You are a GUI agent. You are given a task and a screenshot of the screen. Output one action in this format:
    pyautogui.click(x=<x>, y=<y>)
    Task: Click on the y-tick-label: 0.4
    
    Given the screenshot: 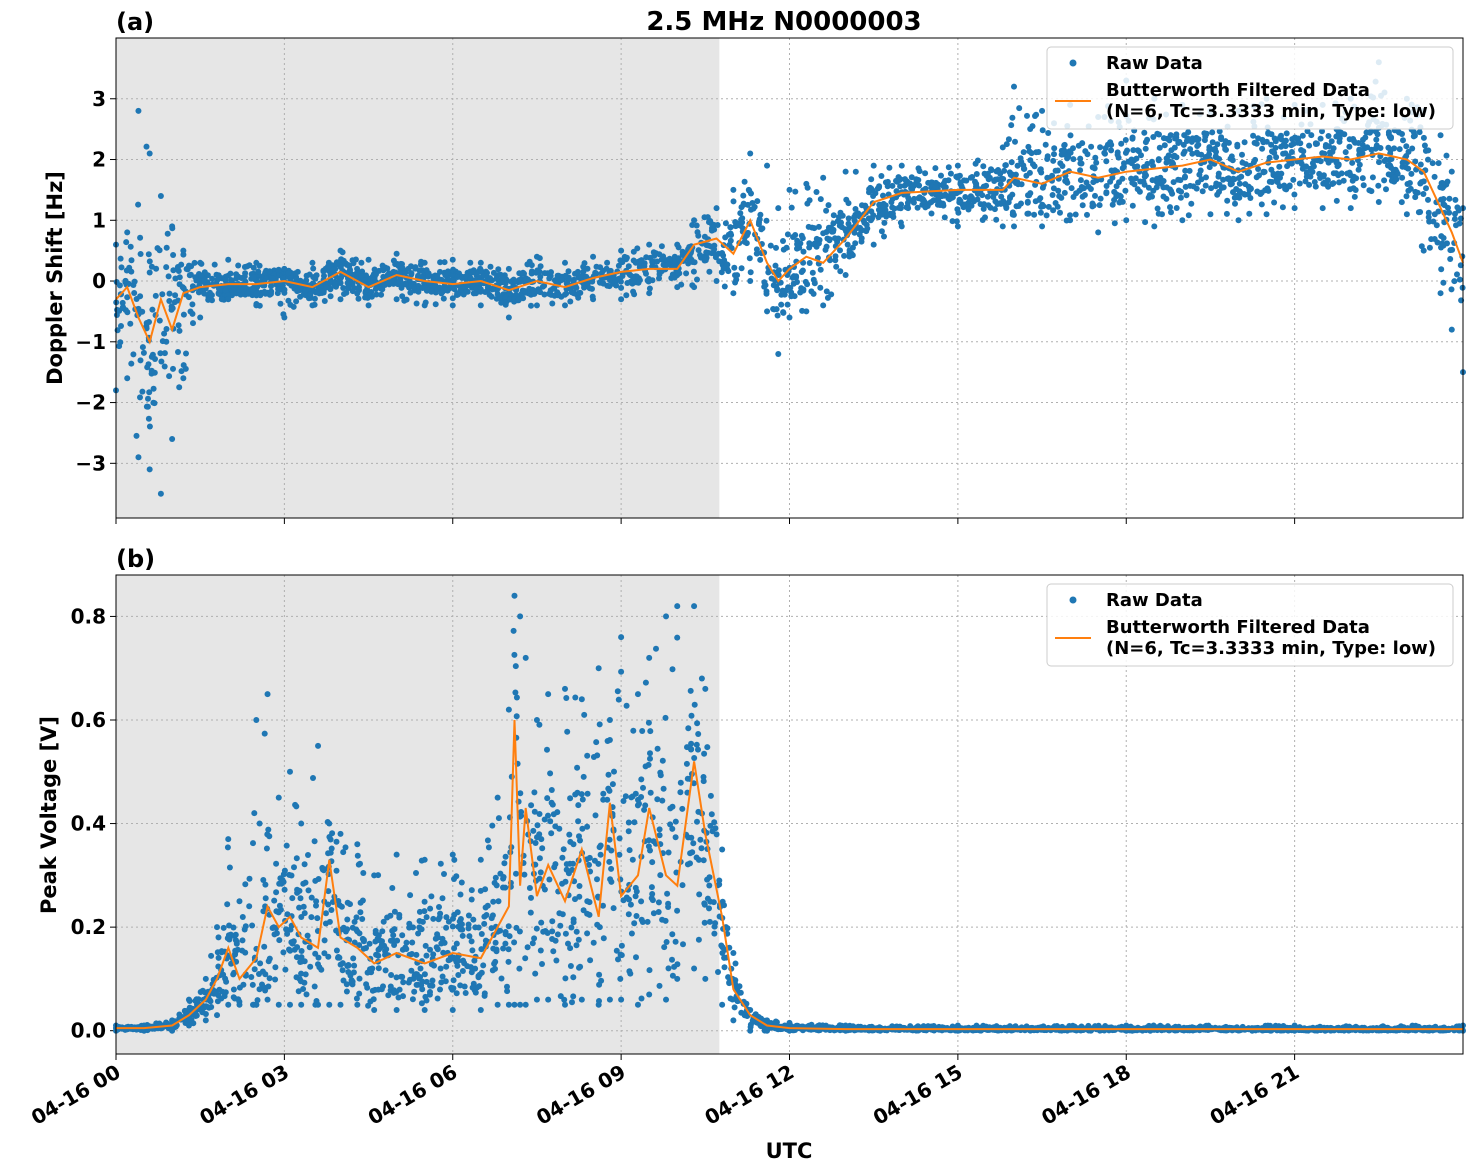 What is the action you would take?
    pyautogui.click(x=88, y=824)
    